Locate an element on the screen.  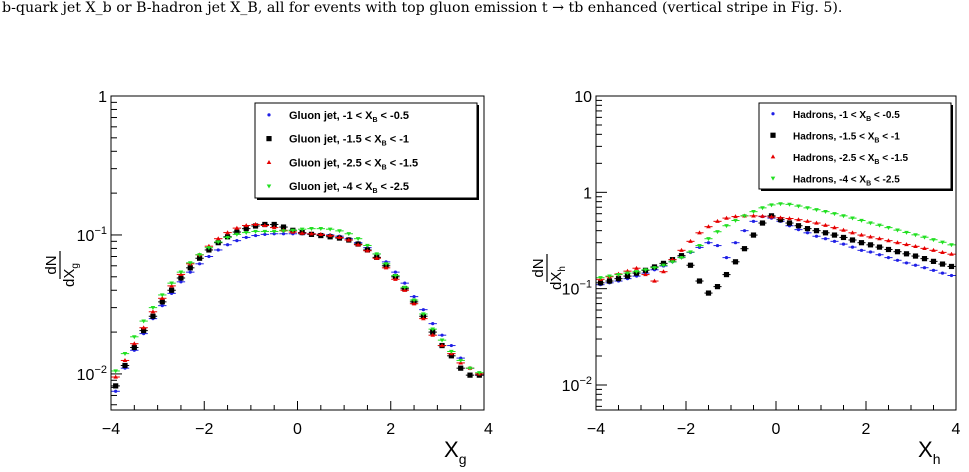
legend-entry-tail: < -2.5 is located at coordinates (394, 187).